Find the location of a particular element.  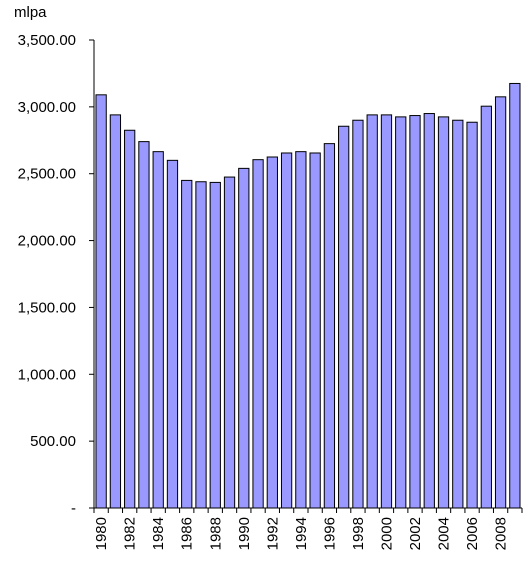

x-tick-label: 1992 is located at coordinates (272, 533).